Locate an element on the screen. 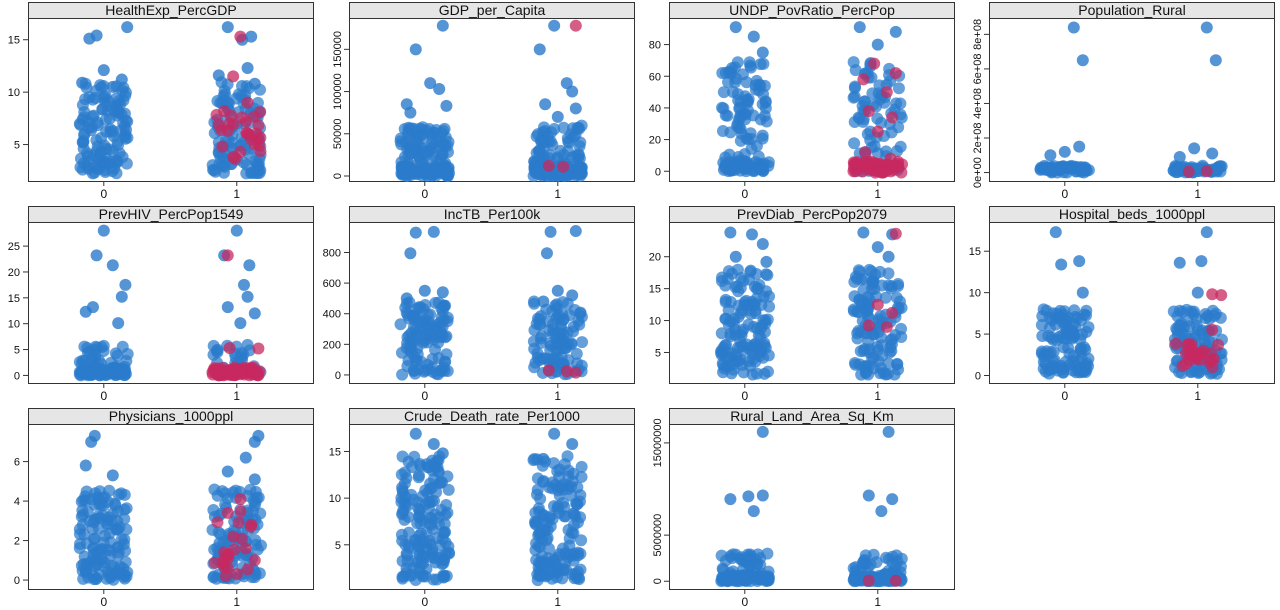  y-tick-label: 60 is located at coordinates (655, 77).